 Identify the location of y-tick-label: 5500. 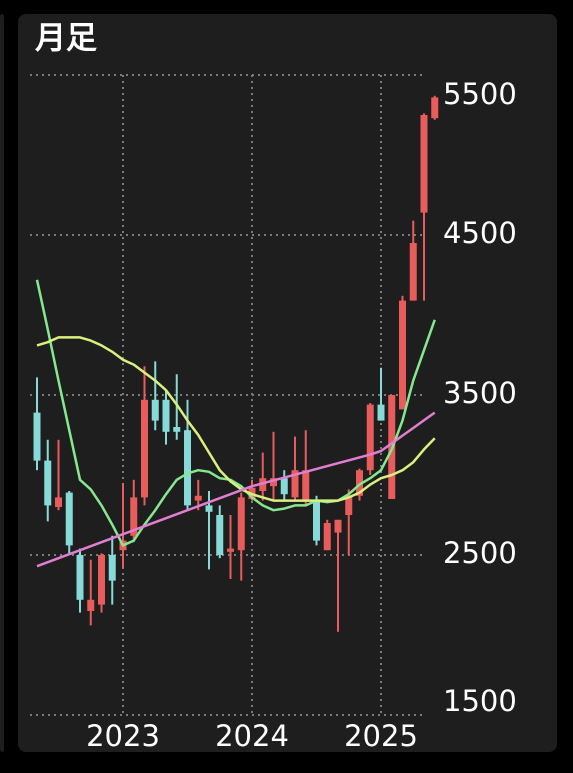
(480, 94).